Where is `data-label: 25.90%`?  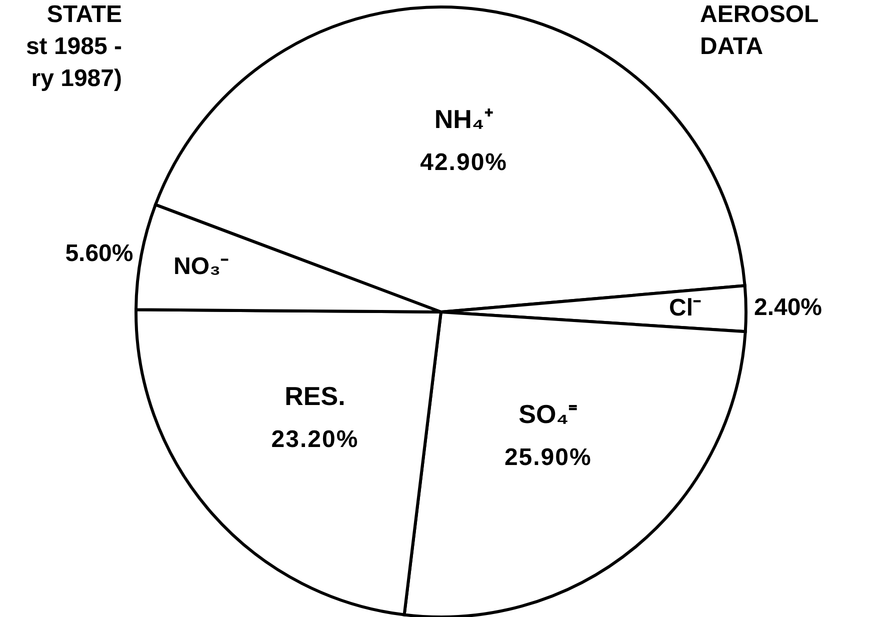
data-label: 25.90% is located at coordinates (548, 458).